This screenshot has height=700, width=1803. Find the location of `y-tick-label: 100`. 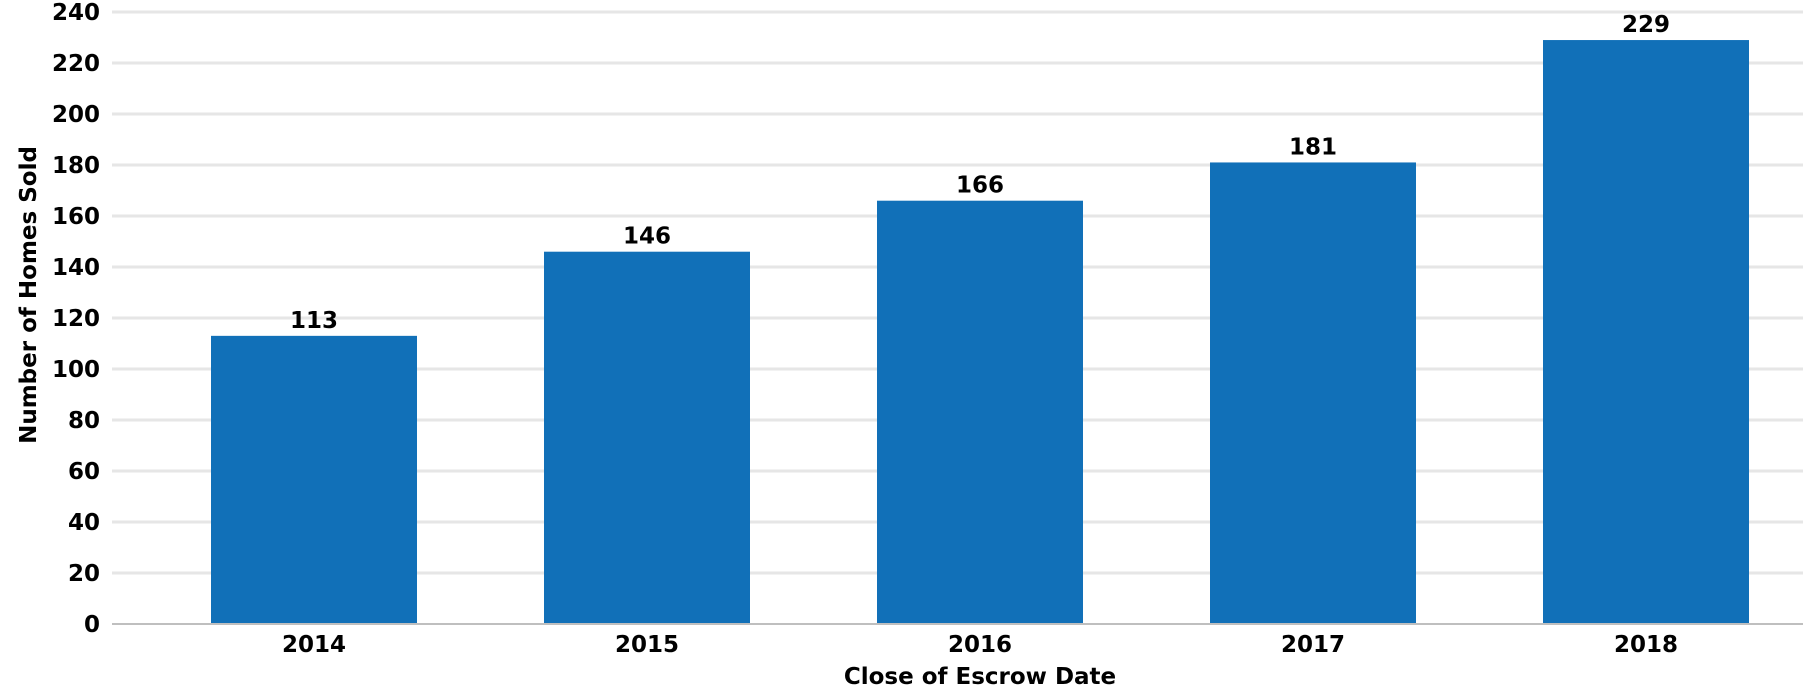

y-tick-label: 100 is located at coordinates (76, 370).